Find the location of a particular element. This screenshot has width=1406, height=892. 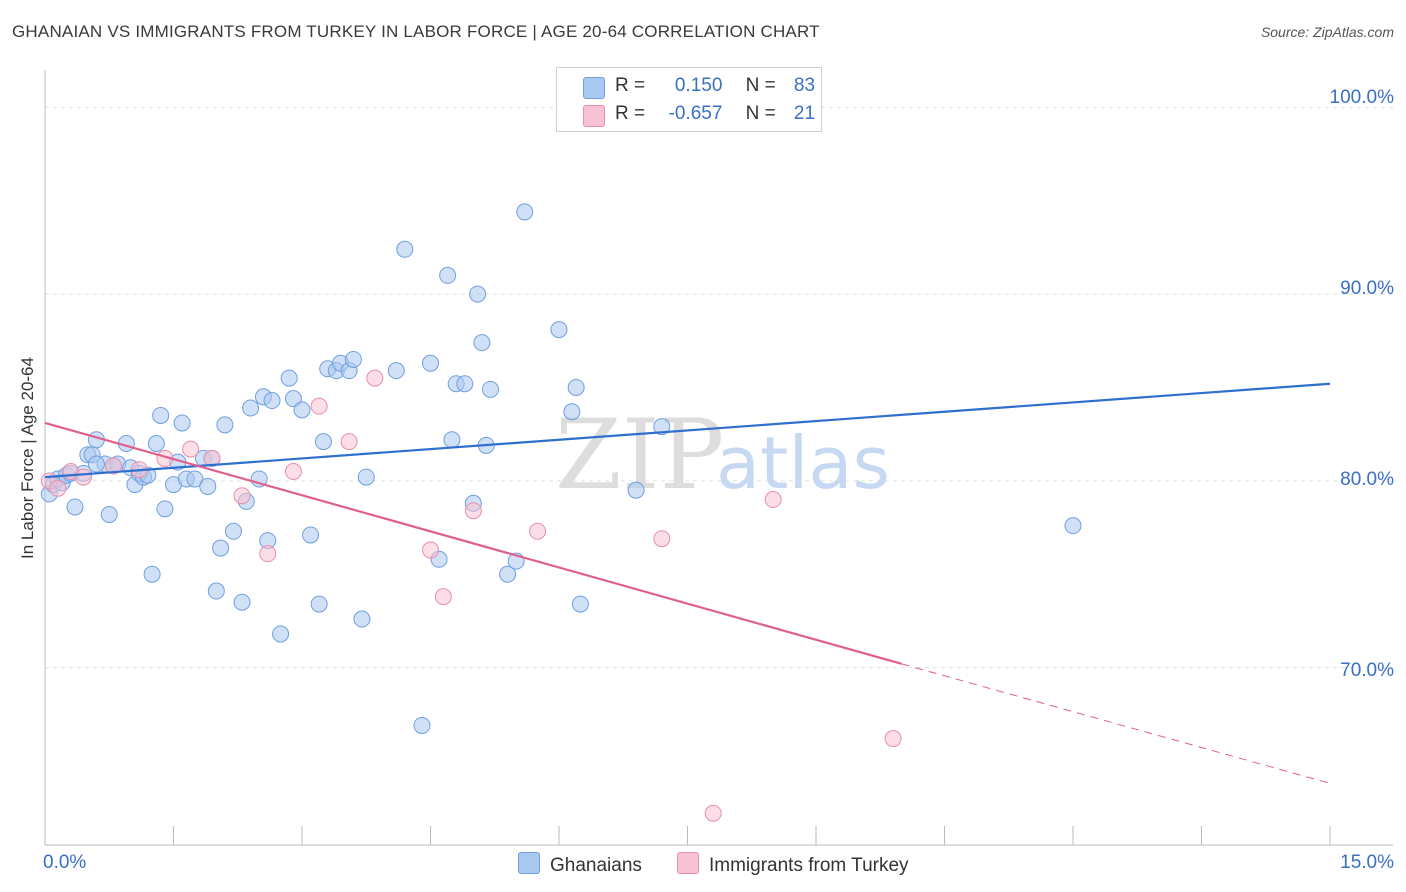

y-tick-label: 100.0% is located at coordinates (1361, 97).